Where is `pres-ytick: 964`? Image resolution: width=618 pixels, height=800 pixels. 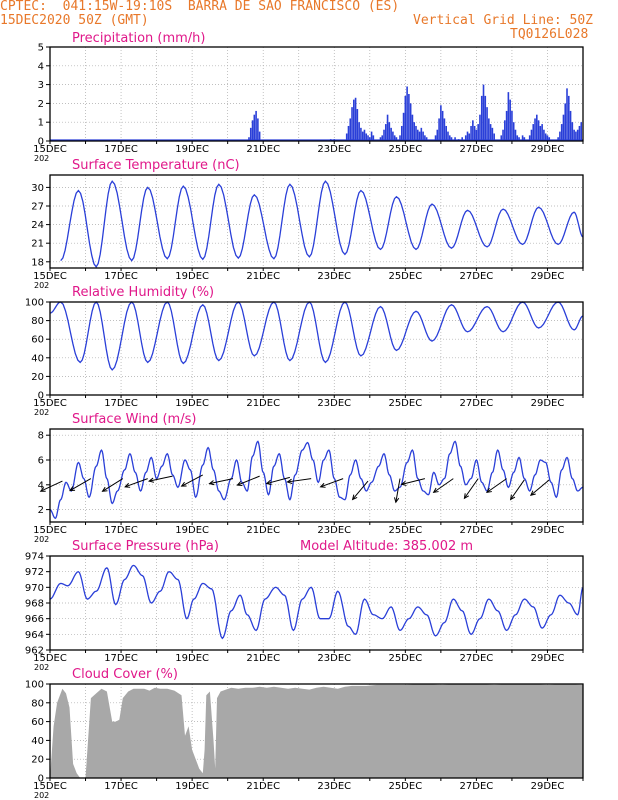
pres-ytick: 964 is located at coordinates (34, 635).